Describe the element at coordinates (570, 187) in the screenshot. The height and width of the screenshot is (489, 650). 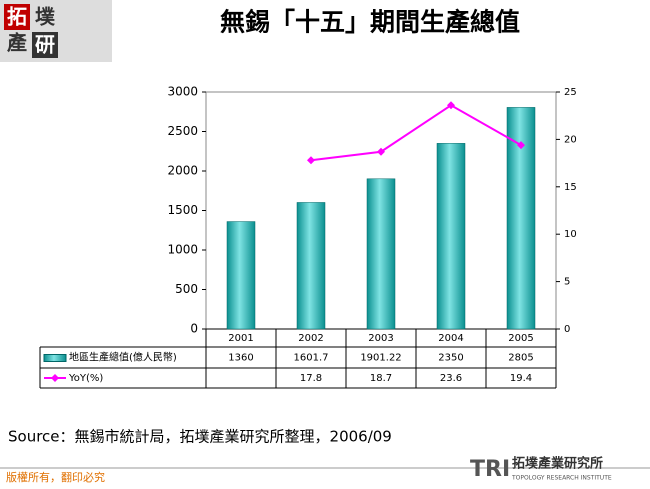
I see `y2-tick-label: 15` at that location.